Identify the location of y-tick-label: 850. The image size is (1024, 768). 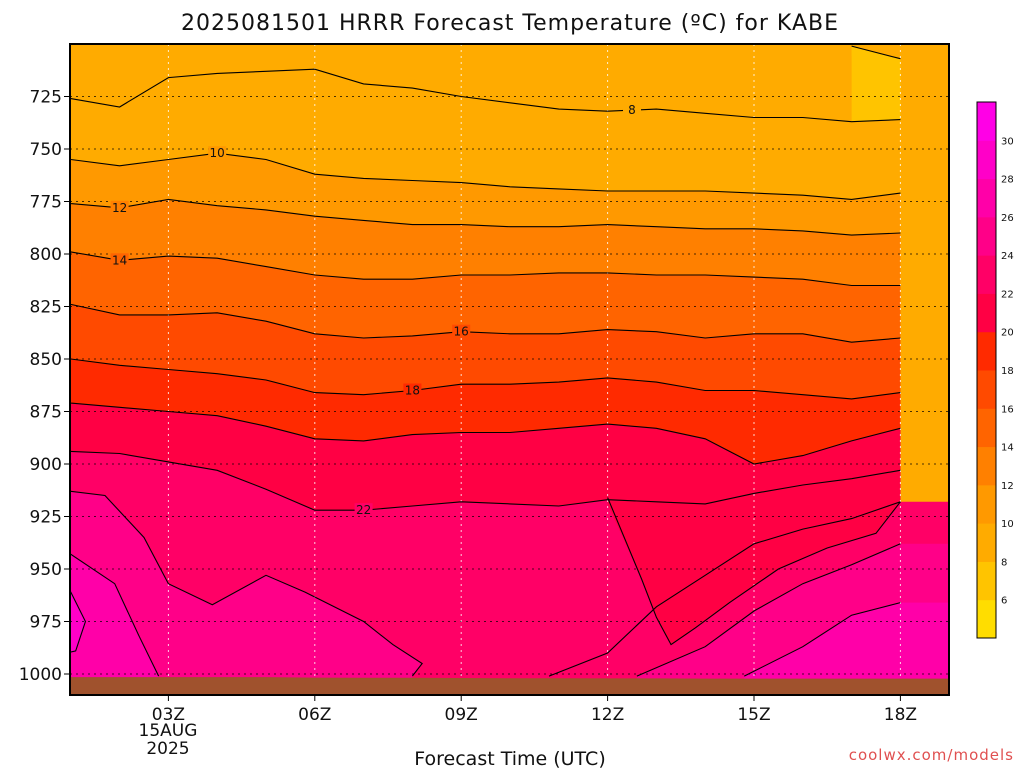
(46, 360).